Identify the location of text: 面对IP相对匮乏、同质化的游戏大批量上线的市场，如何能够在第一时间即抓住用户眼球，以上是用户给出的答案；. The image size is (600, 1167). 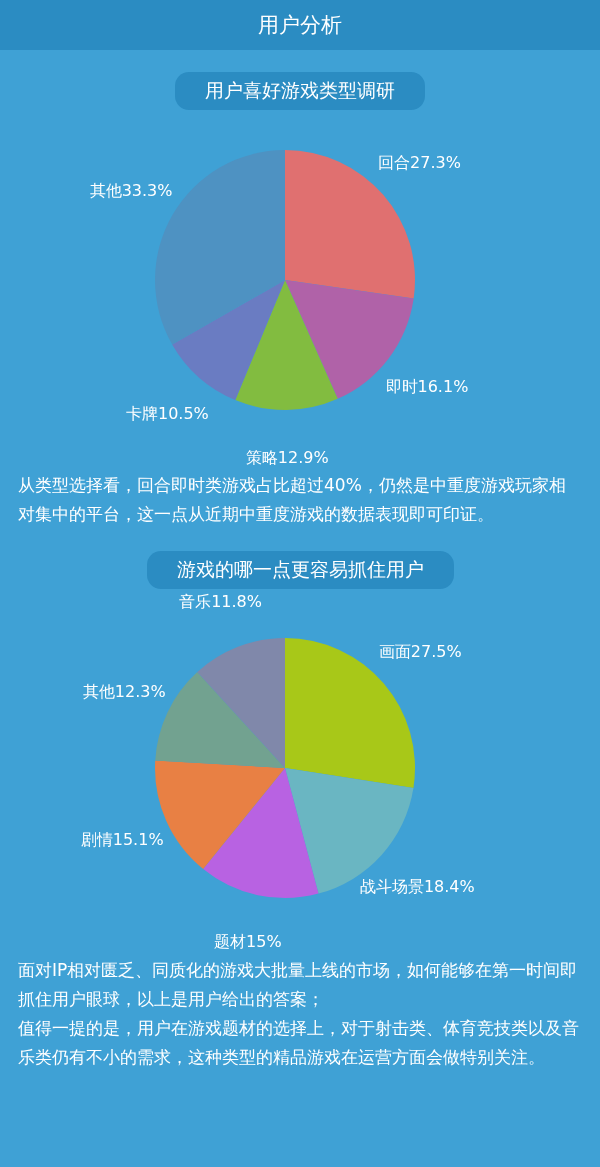
(298, 985).